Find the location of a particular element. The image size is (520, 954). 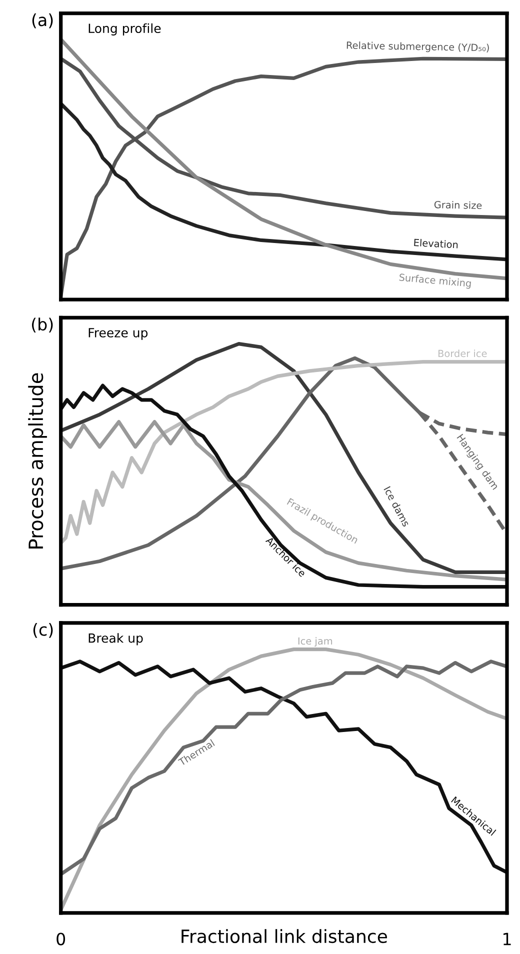

x-tick-label: 0 is located at coordinates (61, 939).